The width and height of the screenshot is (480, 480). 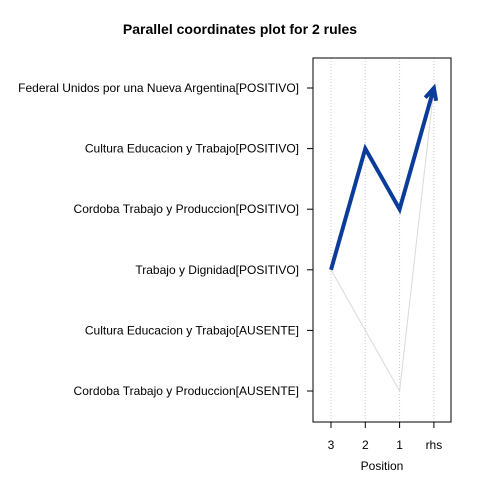 I want to click on x-tick-label: 3, so click(x=331, y=445).